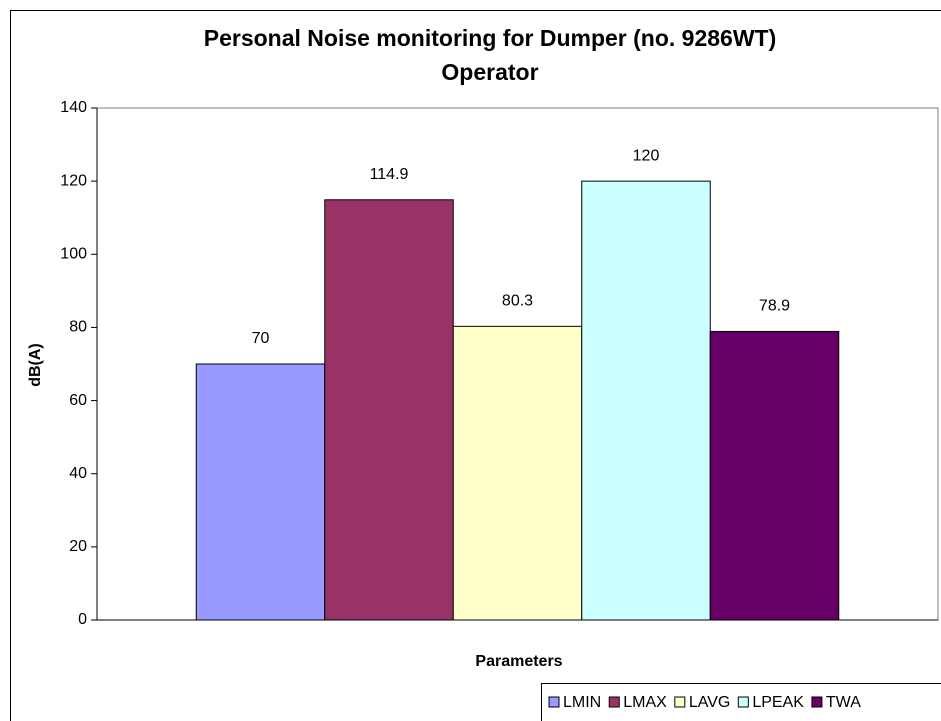 This screenshot has width=941, height=721. Describe the element at coordinates (646, 155) in the screenshot. I see `data-label: 120` at that location.